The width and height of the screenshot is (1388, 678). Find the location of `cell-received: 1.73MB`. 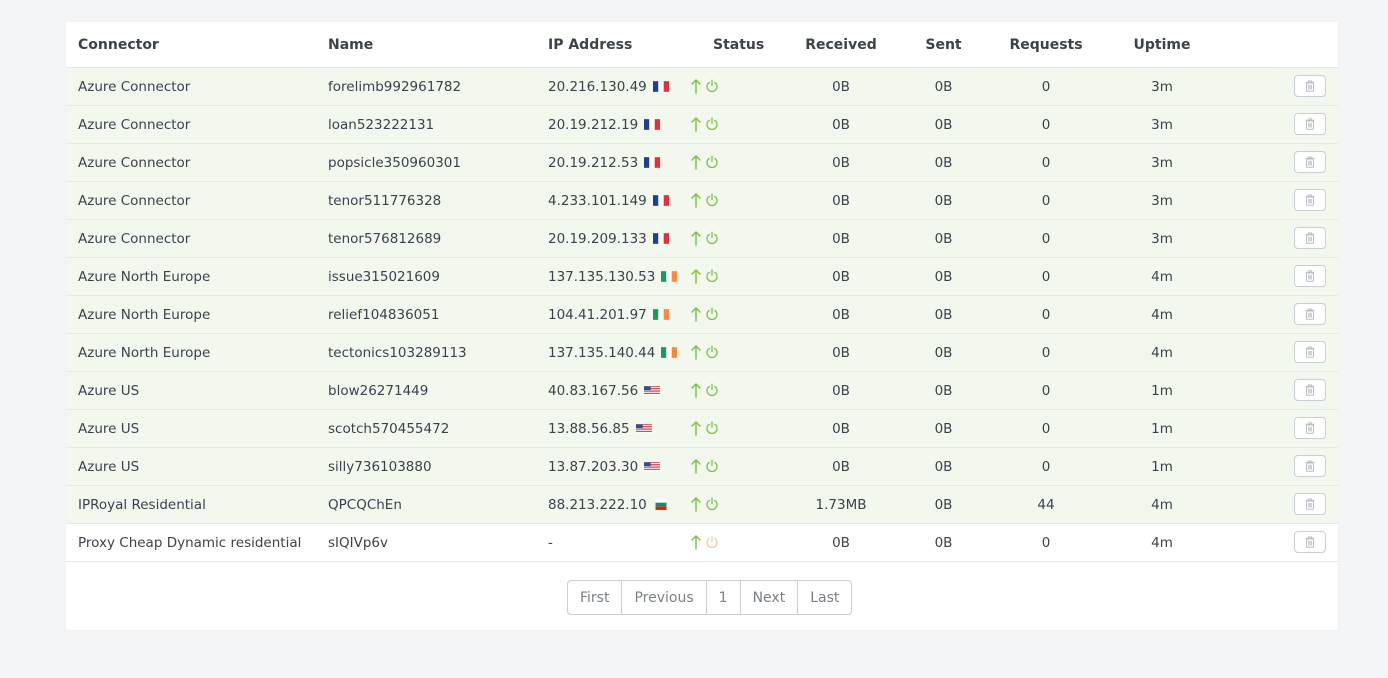

cell-received: 1.73MB is located at coordinates (841, 504).